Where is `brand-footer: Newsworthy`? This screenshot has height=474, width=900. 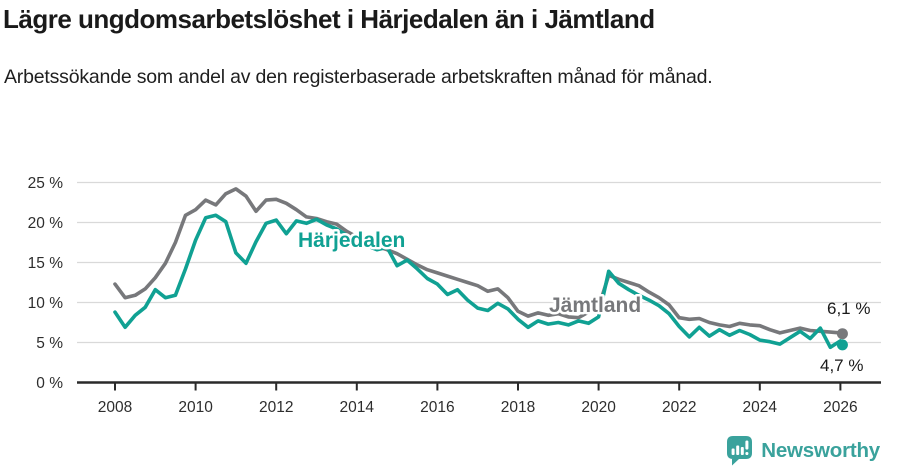 brand-footer: Newsworthy is located at coordinates (803, 451).